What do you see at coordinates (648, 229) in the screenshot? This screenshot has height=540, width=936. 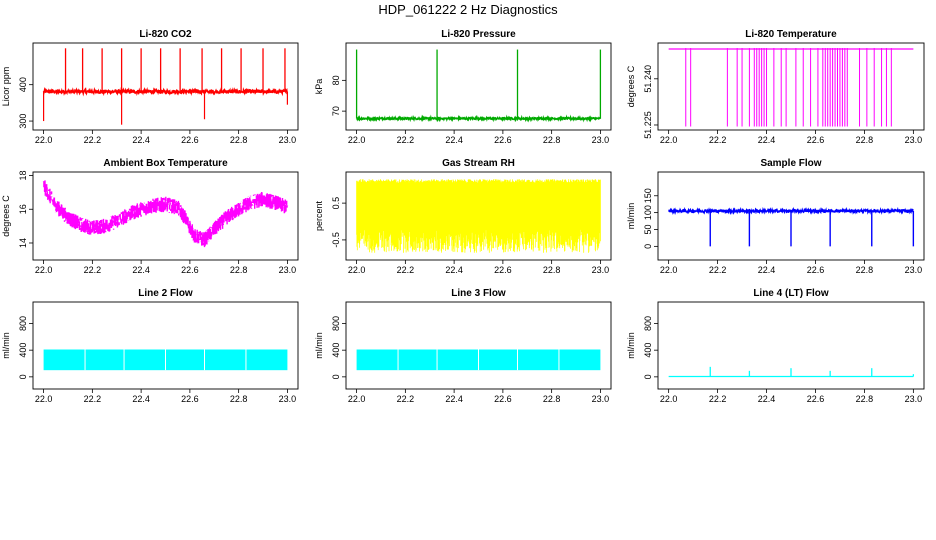 I see `y-tick-label: 50` at bounding box center [648, 229].